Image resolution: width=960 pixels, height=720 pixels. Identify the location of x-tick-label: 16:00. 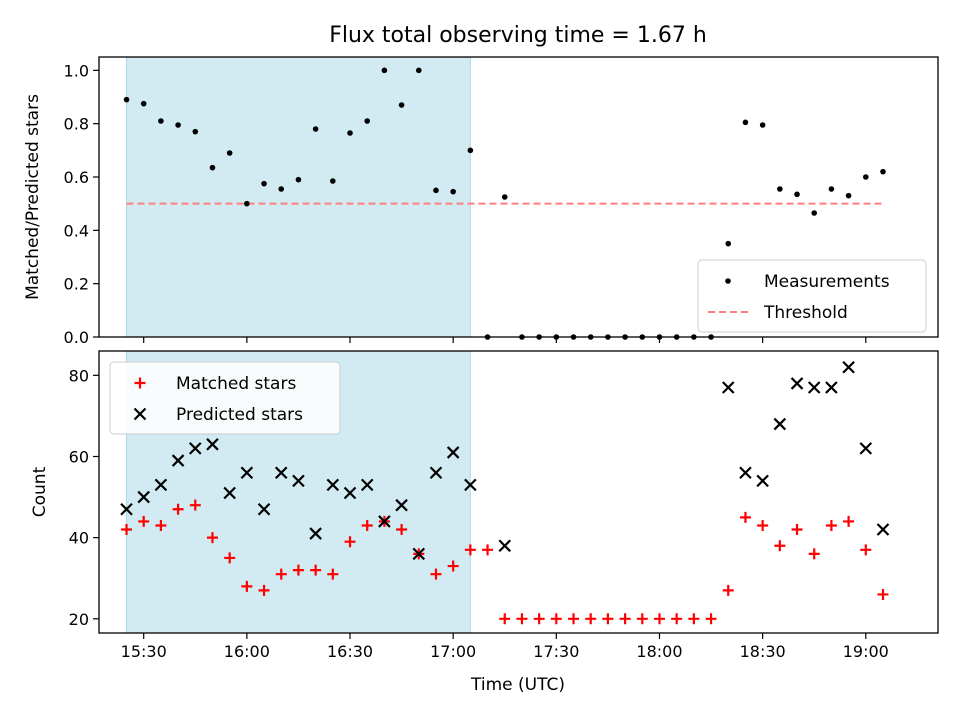
(247, 651).